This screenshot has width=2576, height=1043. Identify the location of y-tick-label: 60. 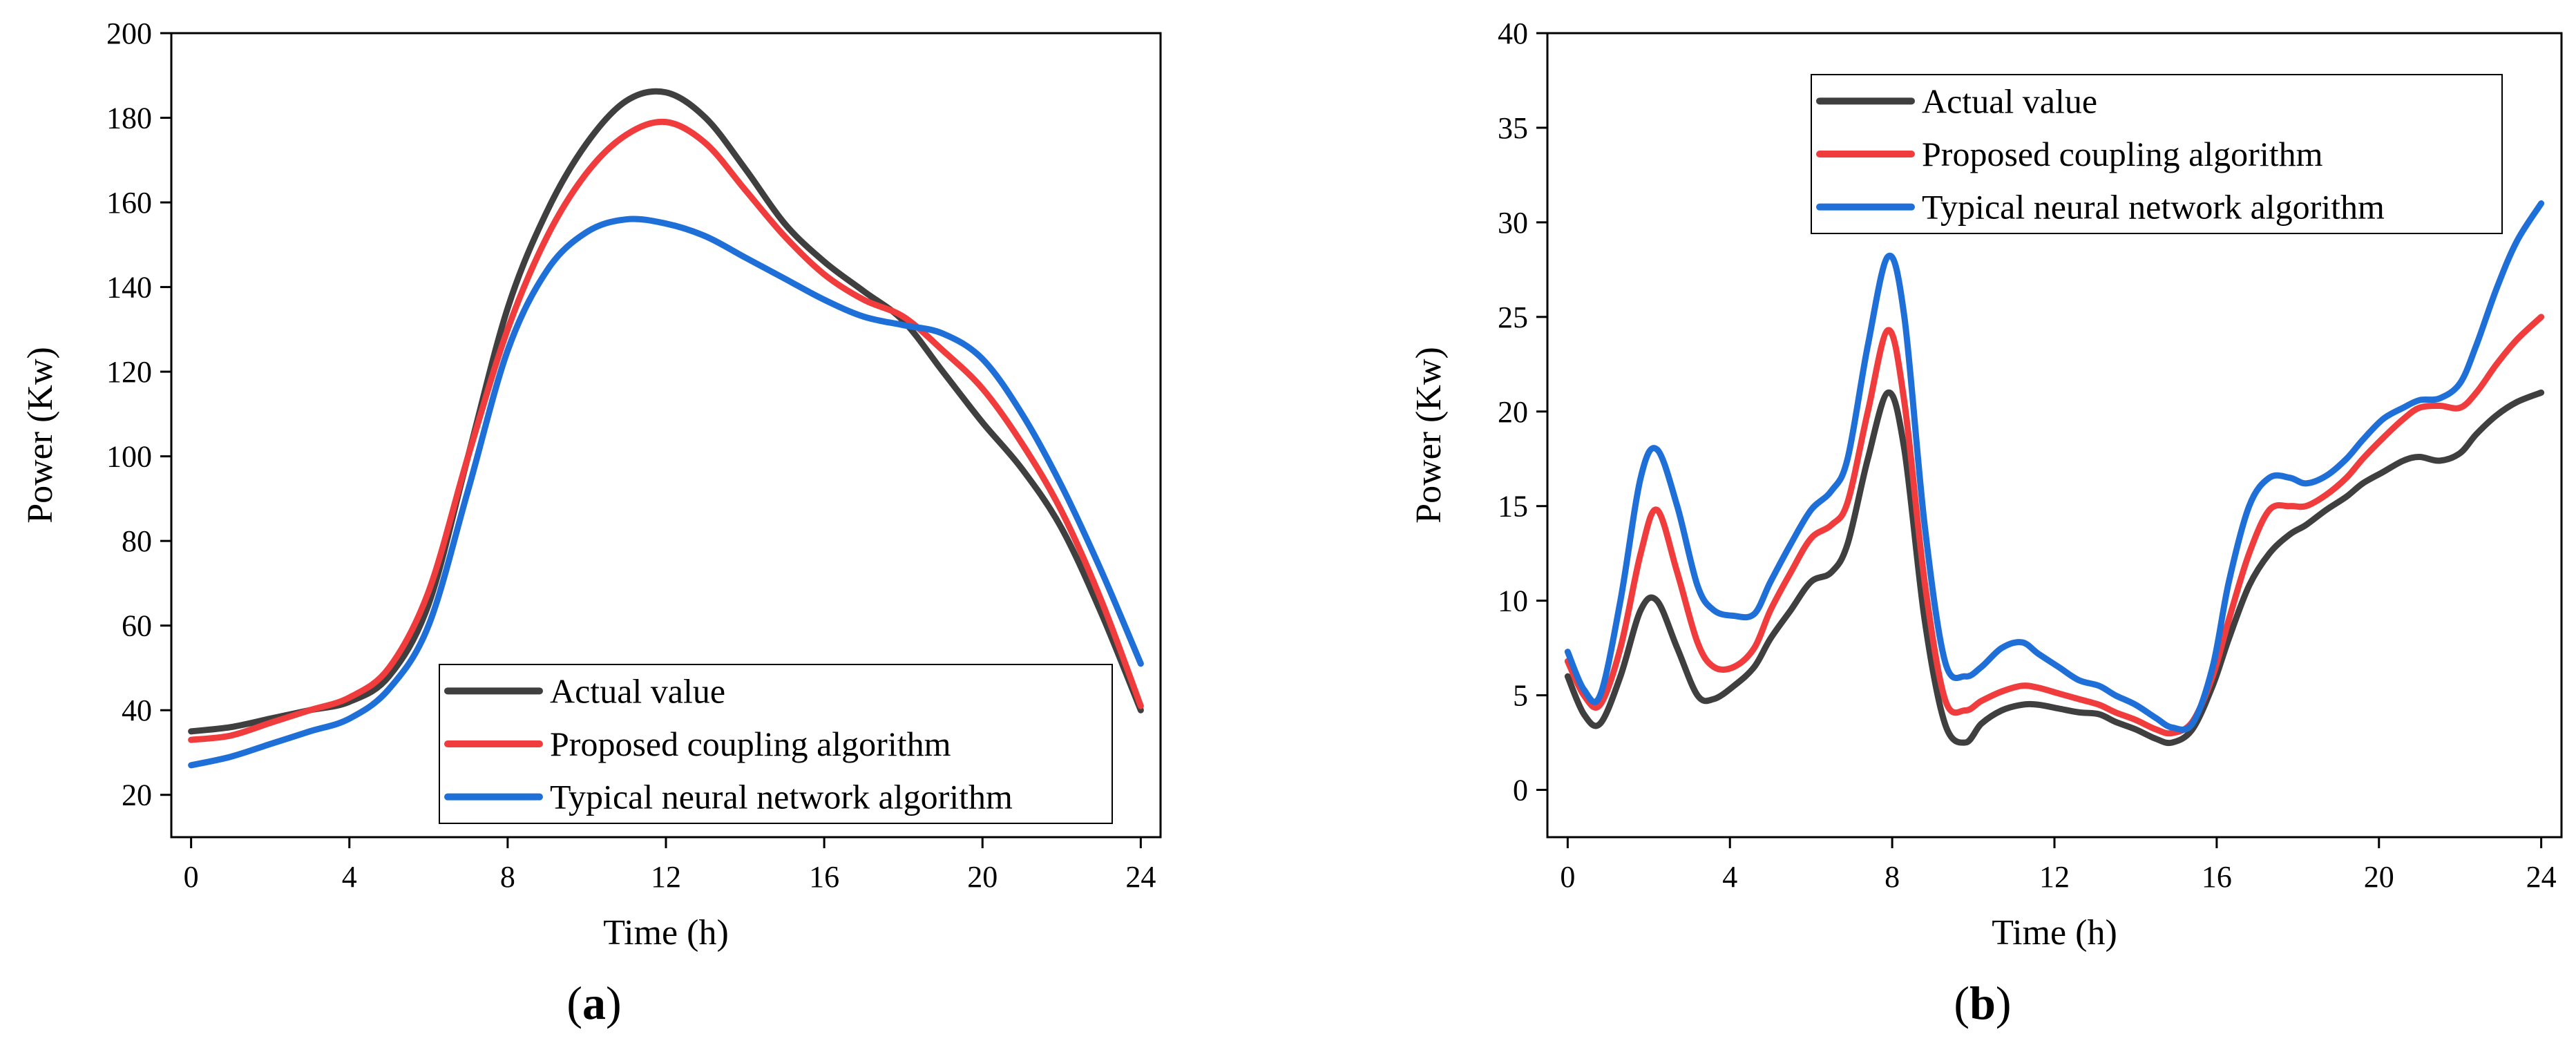
(137, 626).